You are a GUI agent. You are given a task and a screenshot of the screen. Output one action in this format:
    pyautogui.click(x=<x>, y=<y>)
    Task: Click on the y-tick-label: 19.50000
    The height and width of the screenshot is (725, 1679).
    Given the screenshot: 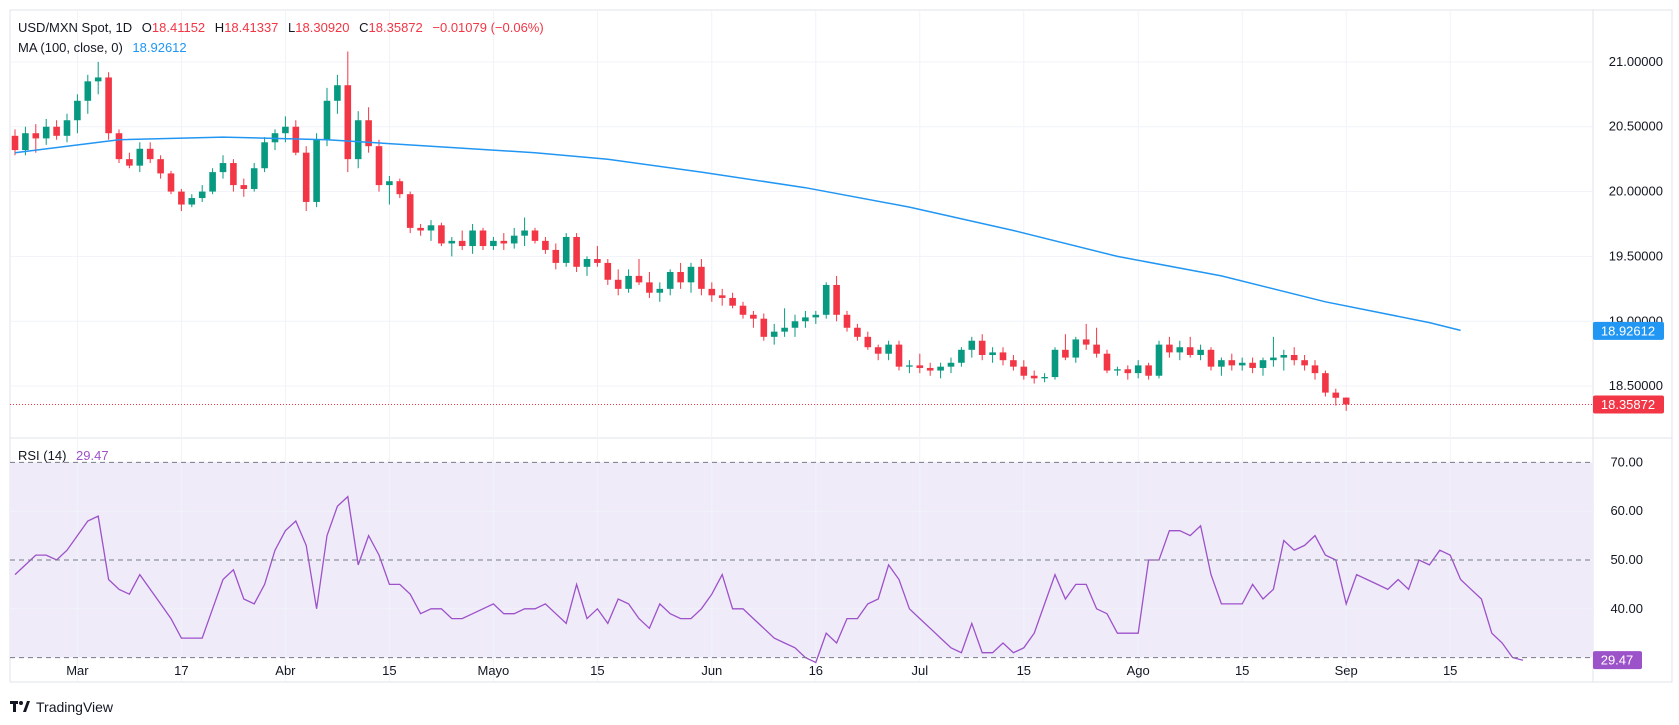 What is the action you would take?
    pyautogui.click(x=1636, y=255)
    